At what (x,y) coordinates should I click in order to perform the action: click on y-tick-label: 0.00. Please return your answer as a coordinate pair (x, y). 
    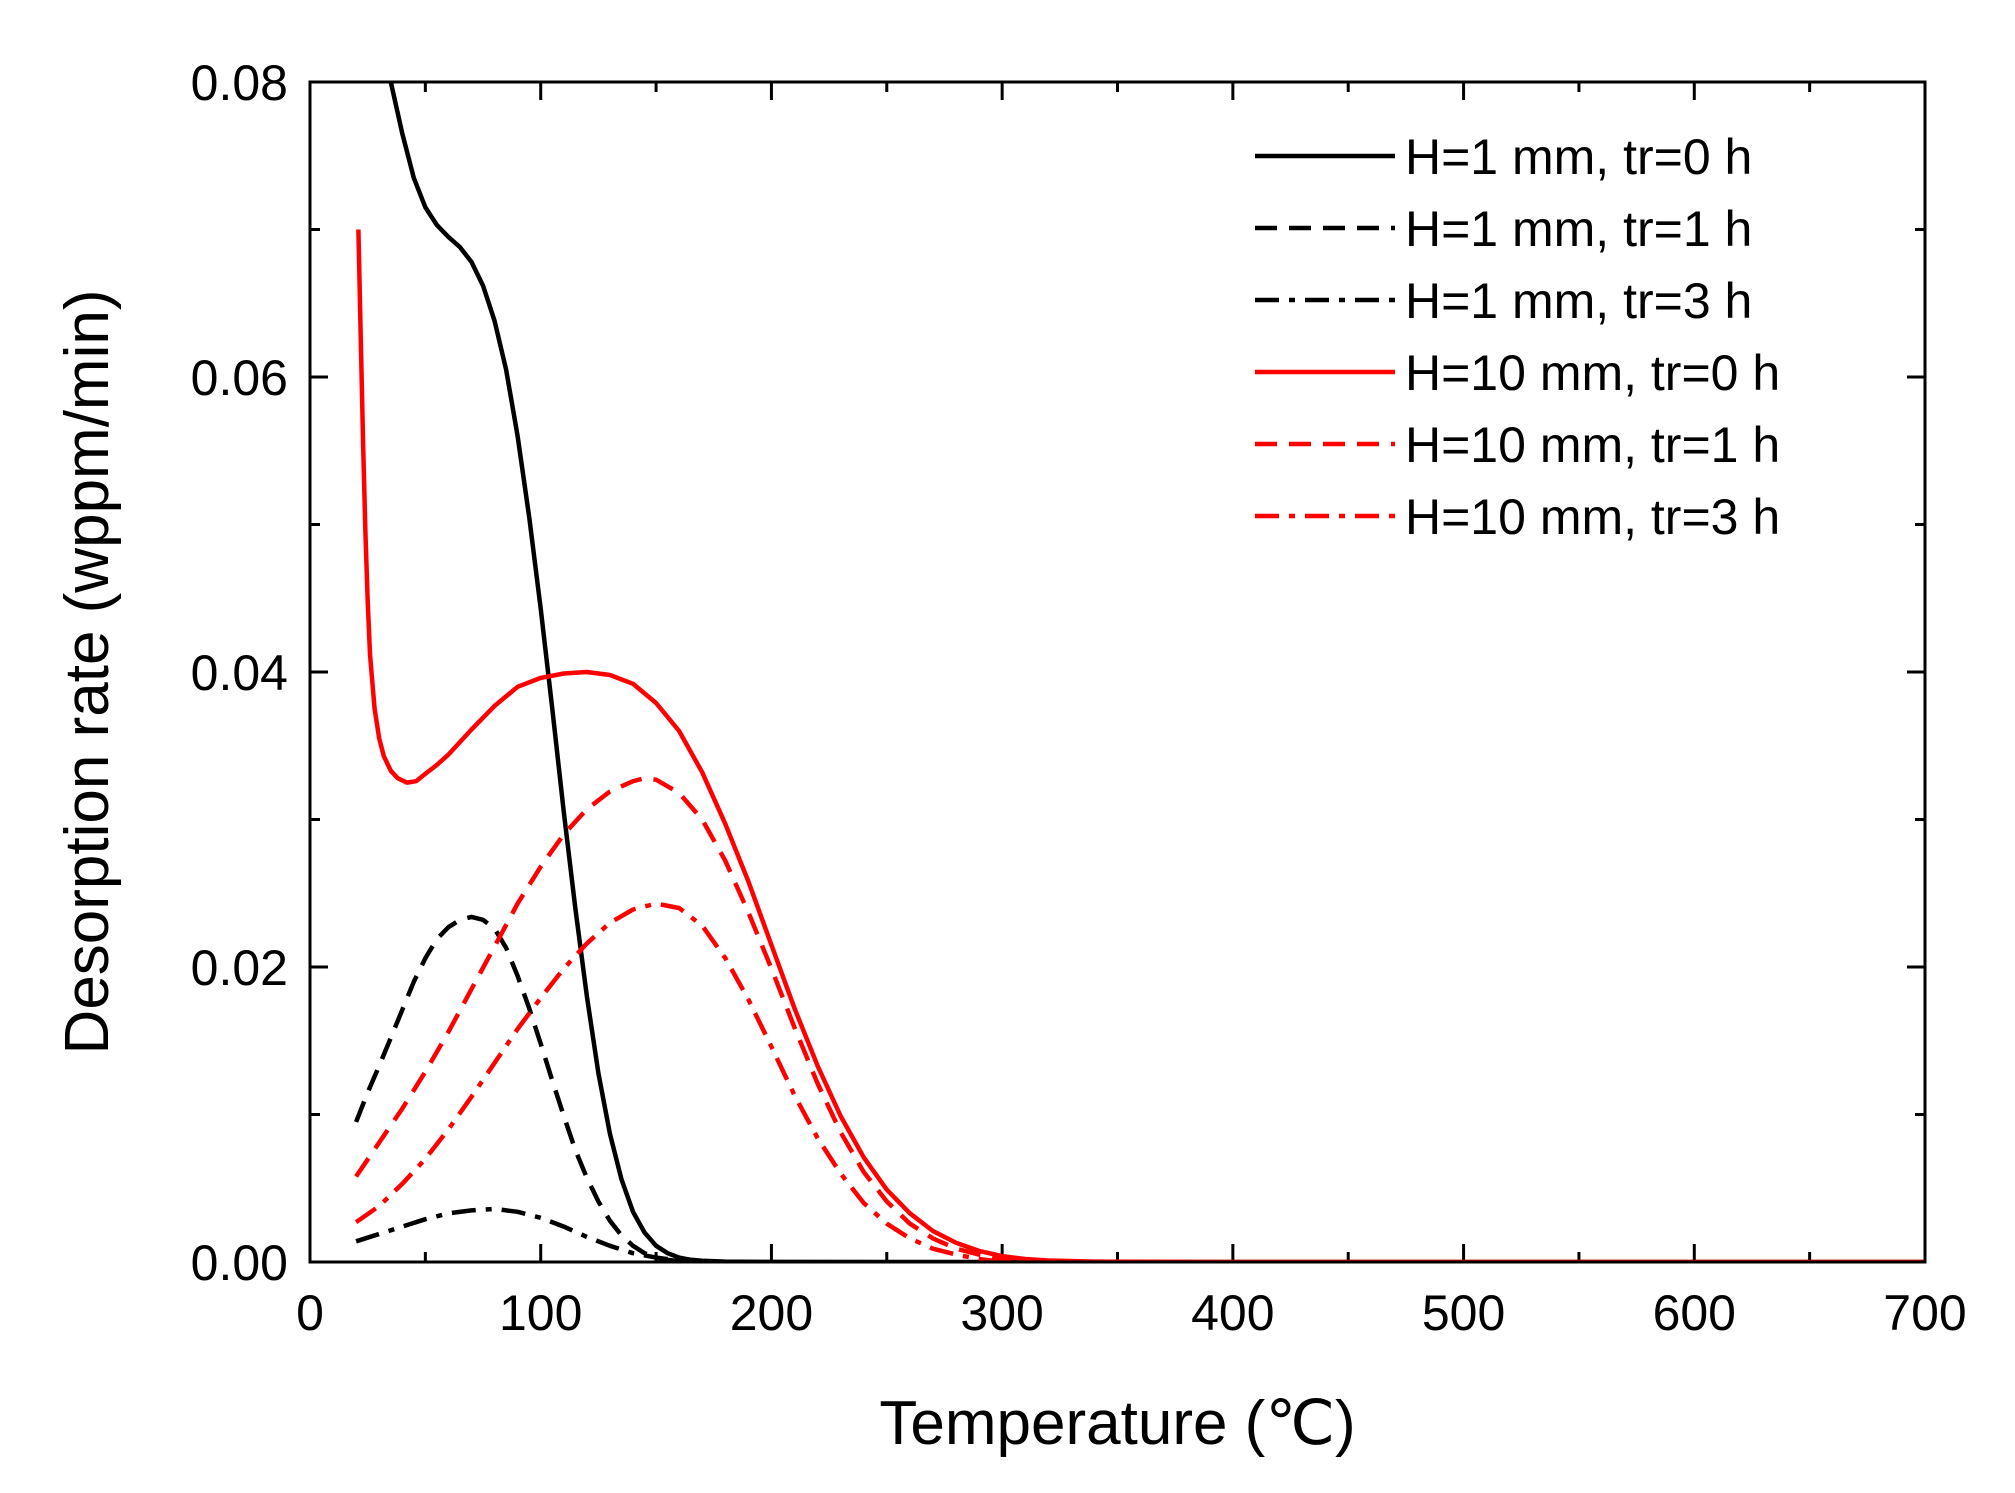
    Looking at the image, I should click on (239, 1263).